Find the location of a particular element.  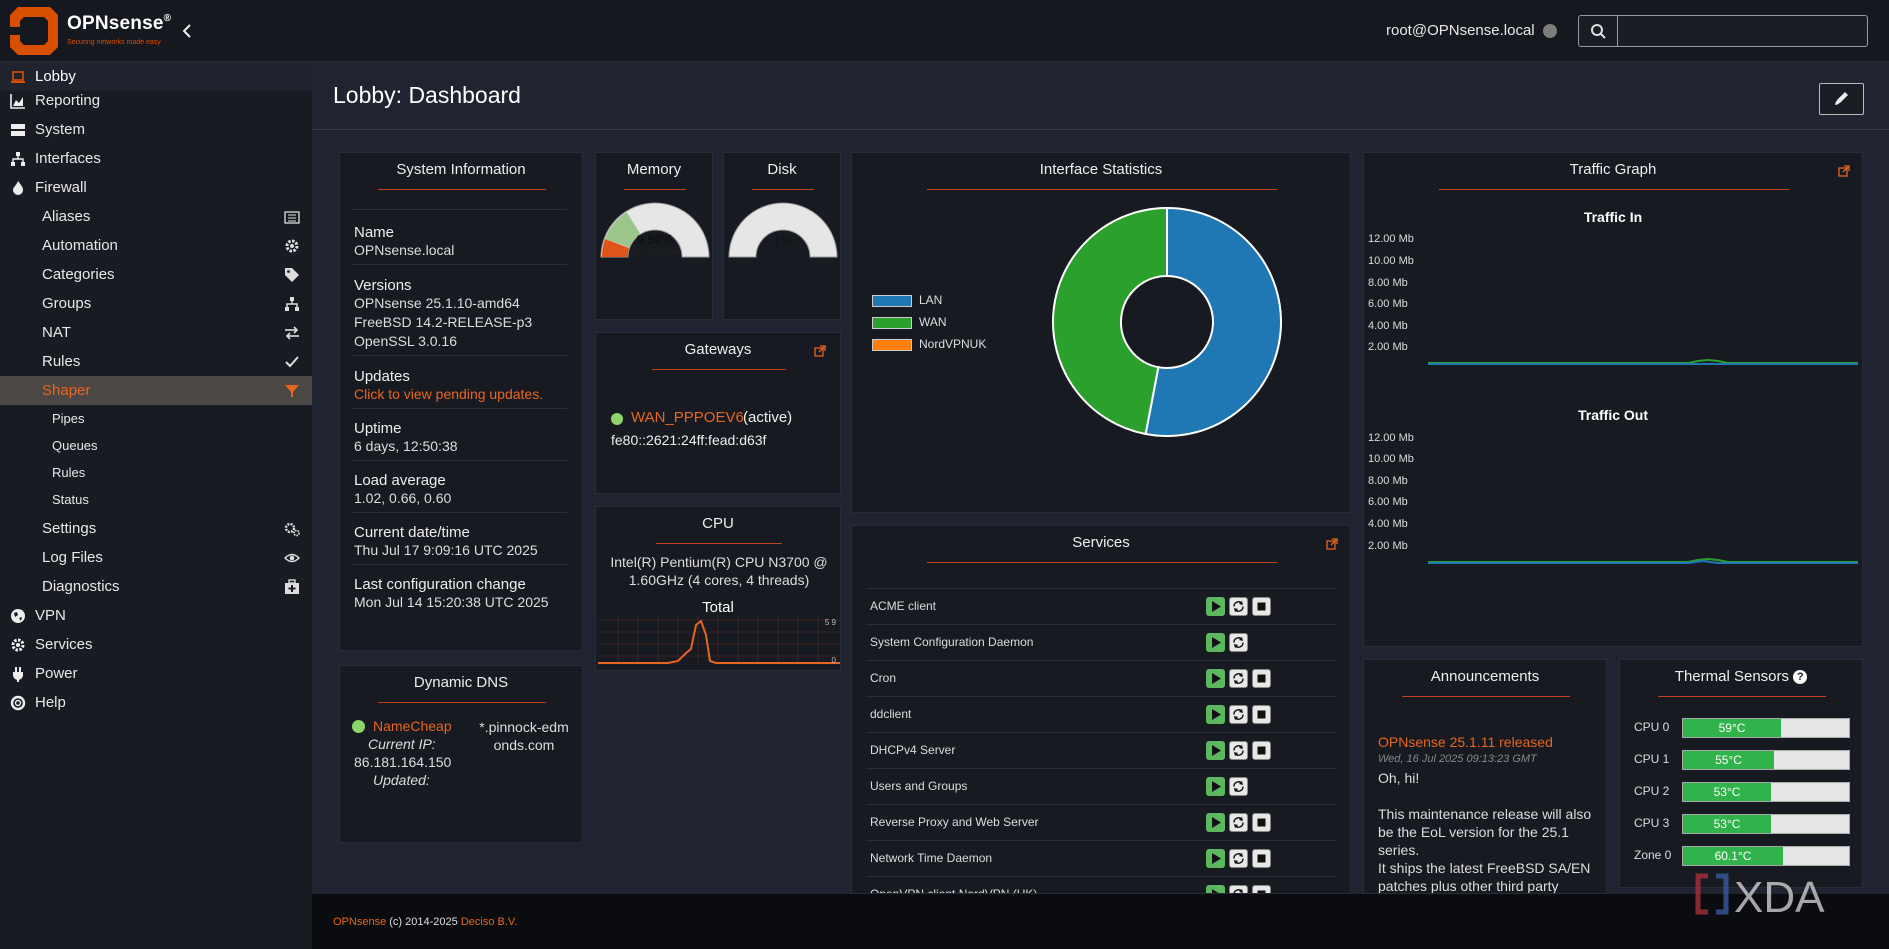

gateway-name-link: WAN_PPPOEV6 is located at coordinates (687, 417).